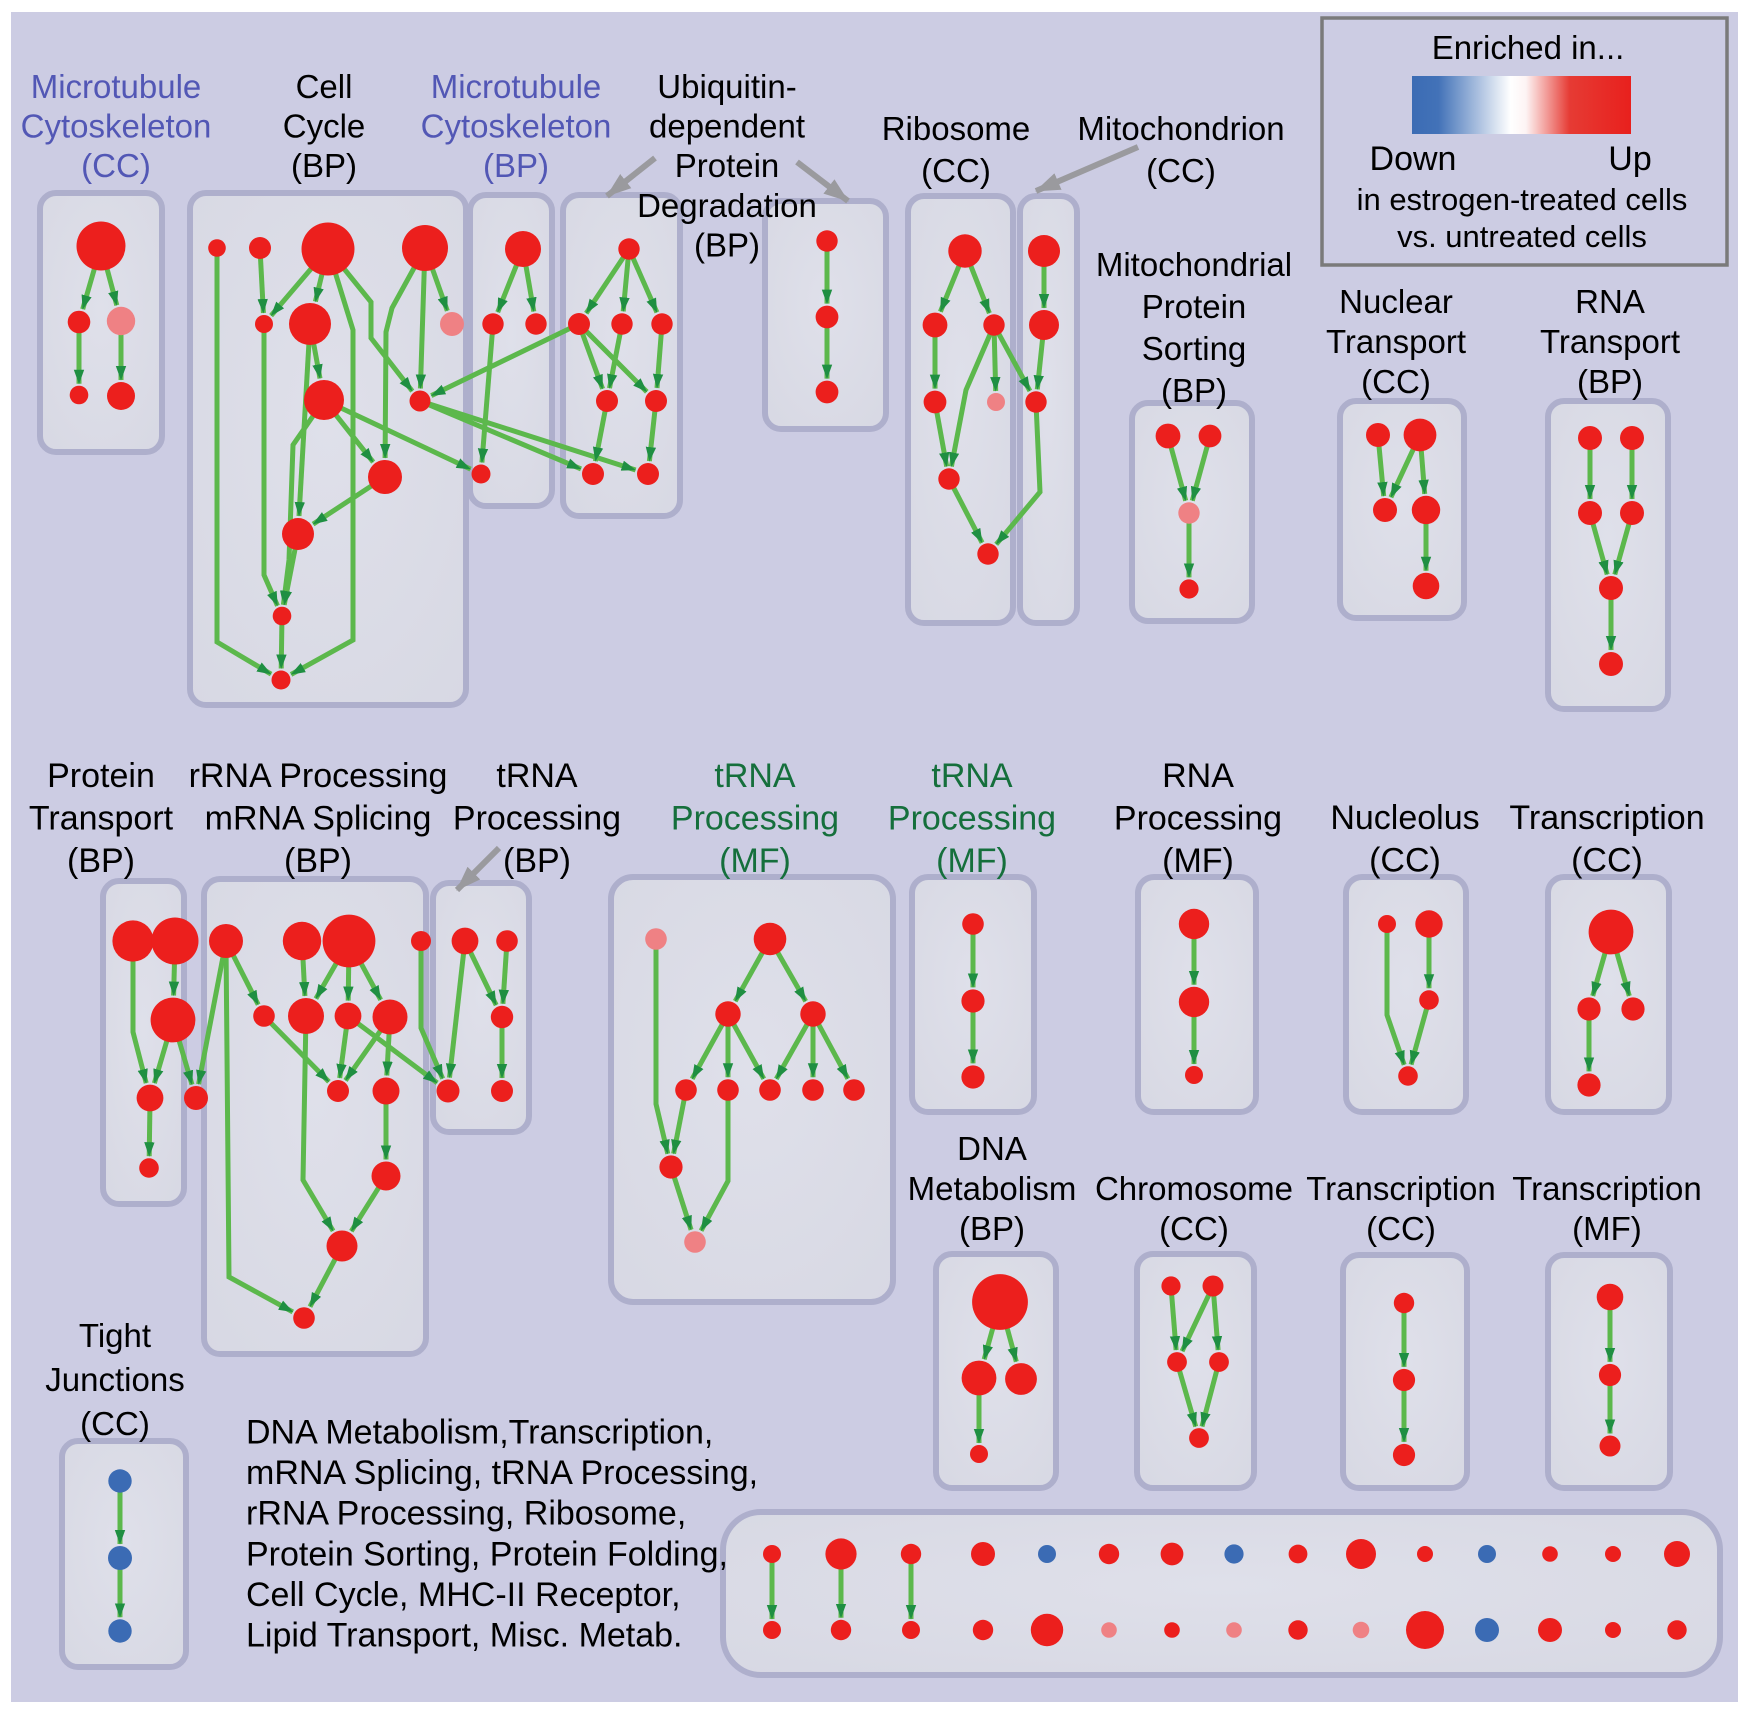 The height and width of the screenshot is (1715, 1750). Describe the element at coordinates (1180, 128) in the screenshot. I see `svg-text: Mitochondrion` at that location.